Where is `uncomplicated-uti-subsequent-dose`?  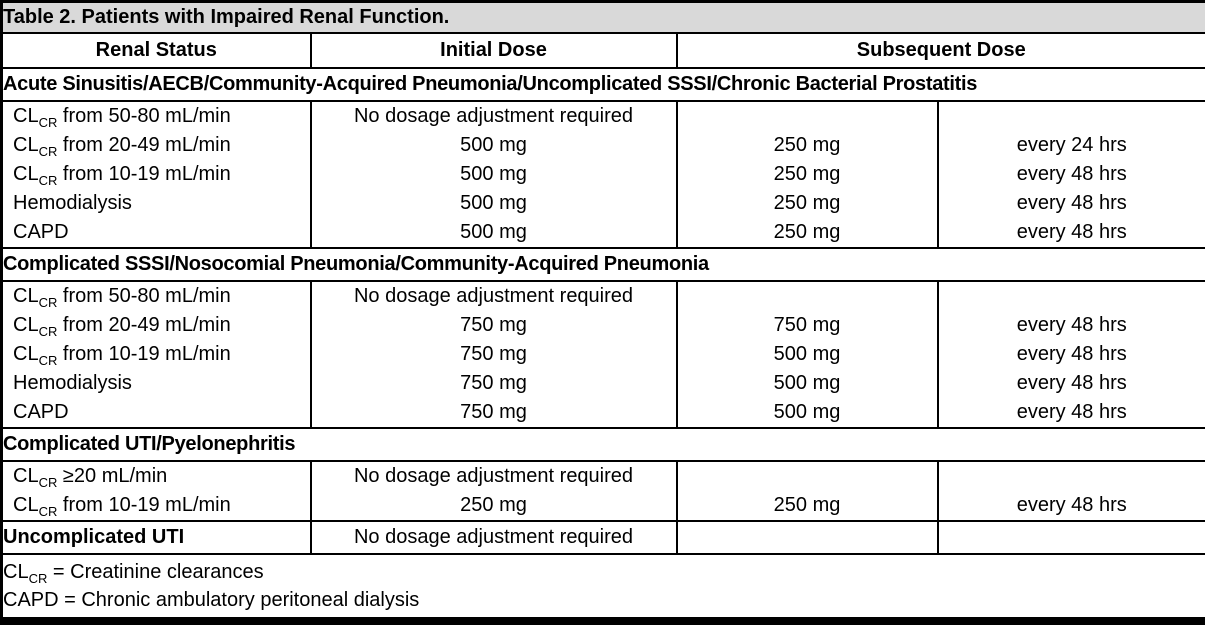
uncomplicated-uti-subsequent-dose is located at coordinates (807, 537).